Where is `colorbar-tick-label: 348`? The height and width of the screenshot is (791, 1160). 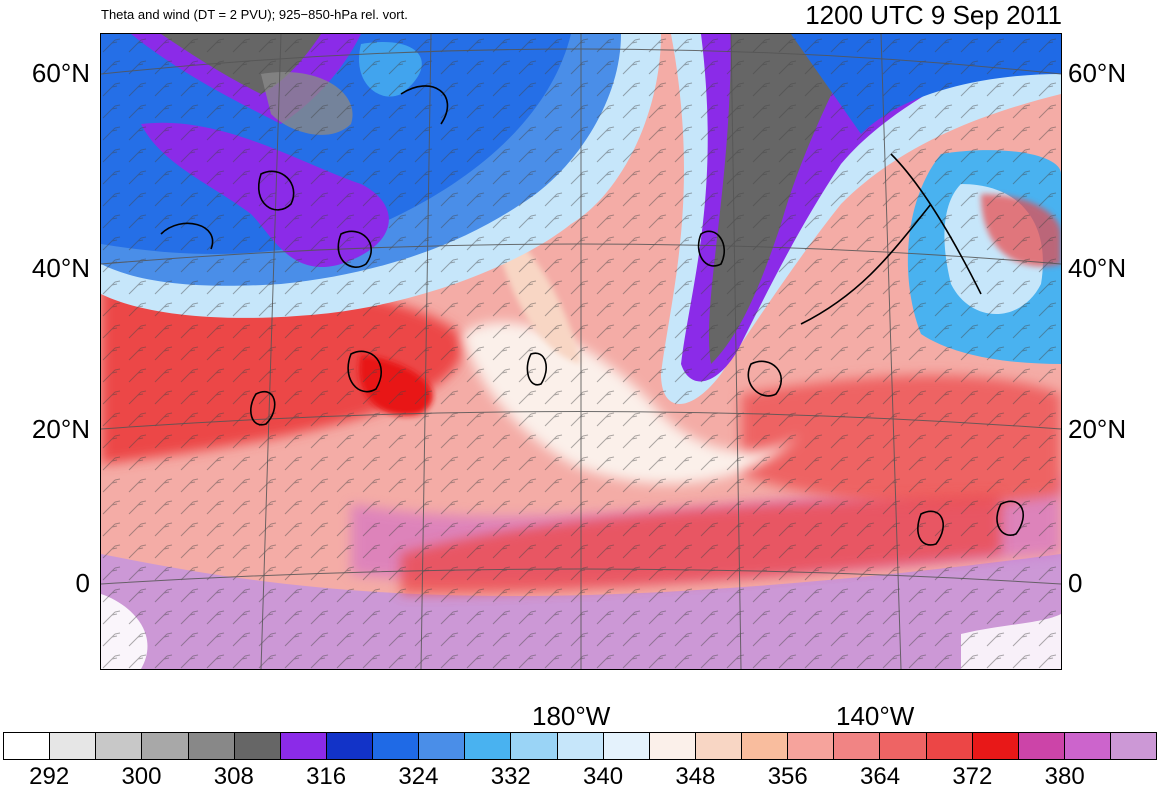 colorbar-tick-label: 348 is located at coordinates (695, 776).